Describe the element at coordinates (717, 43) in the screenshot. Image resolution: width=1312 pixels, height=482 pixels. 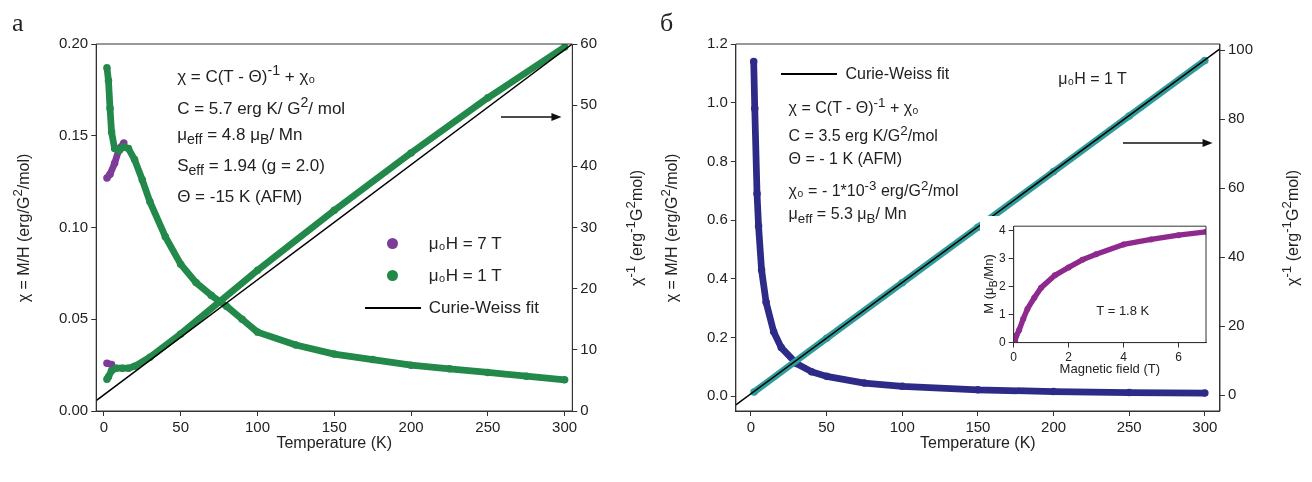
I see `y-tick-label: 1.2` at that location.